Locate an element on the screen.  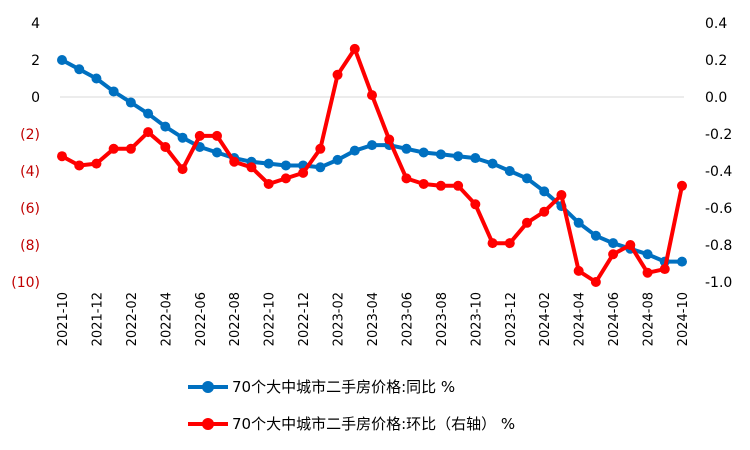
right-tick-label: -0.4 is located at coordinates (718, 172).